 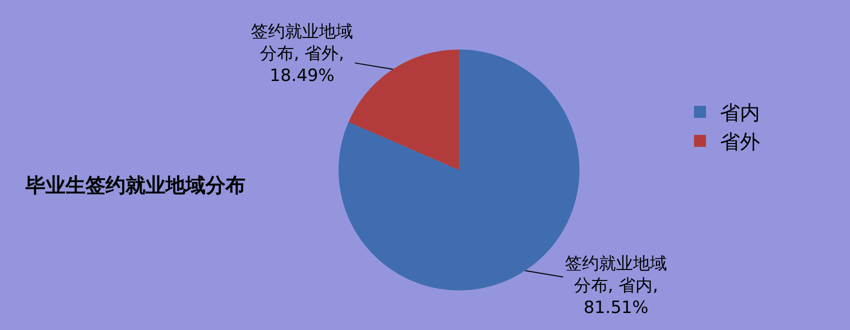 I want to click on text: 毕业生签约就业地域分布, so click(x=135, y=184).